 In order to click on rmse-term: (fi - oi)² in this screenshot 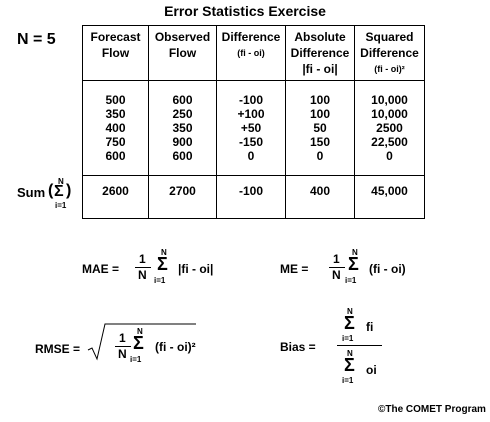, I will do `click(175, 347)`.